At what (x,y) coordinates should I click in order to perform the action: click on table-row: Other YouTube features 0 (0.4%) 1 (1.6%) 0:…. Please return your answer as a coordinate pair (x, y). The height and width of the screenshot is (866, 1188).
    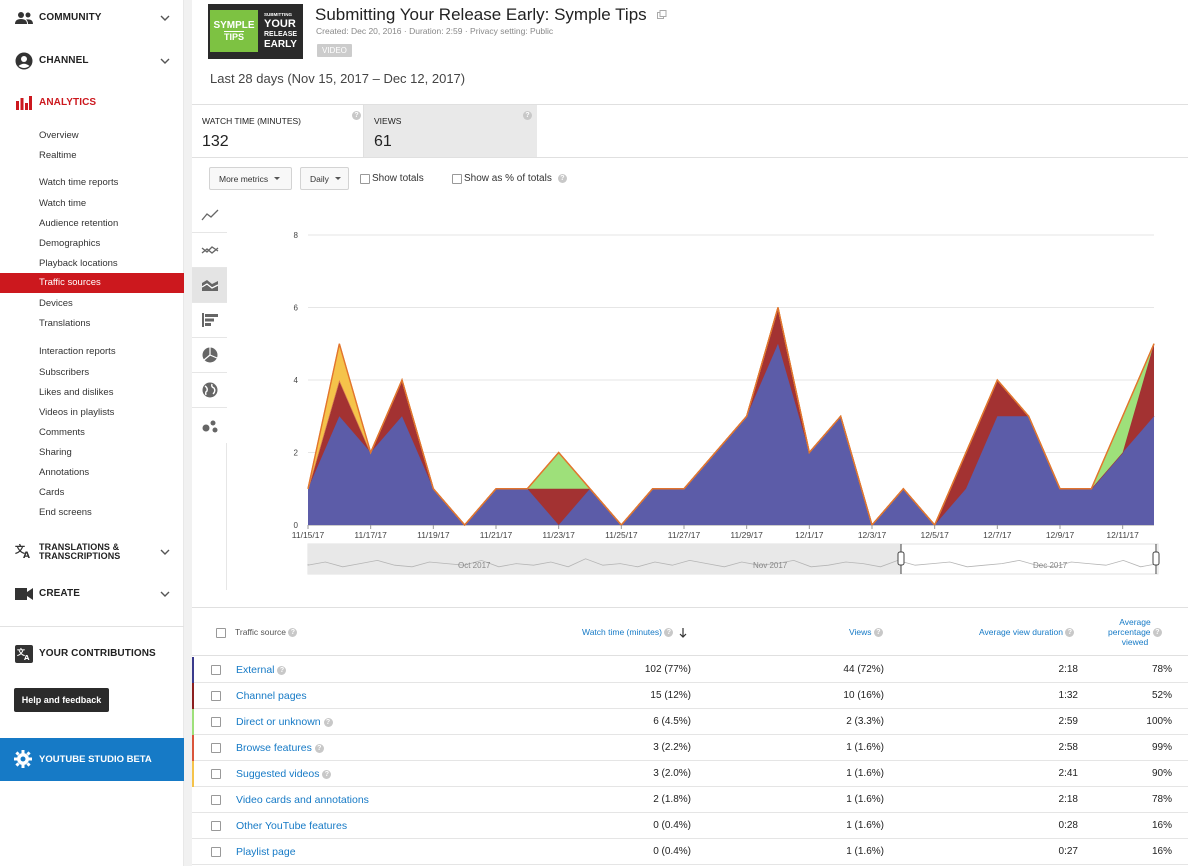
    Looking at the image, I should click on (690, 826).